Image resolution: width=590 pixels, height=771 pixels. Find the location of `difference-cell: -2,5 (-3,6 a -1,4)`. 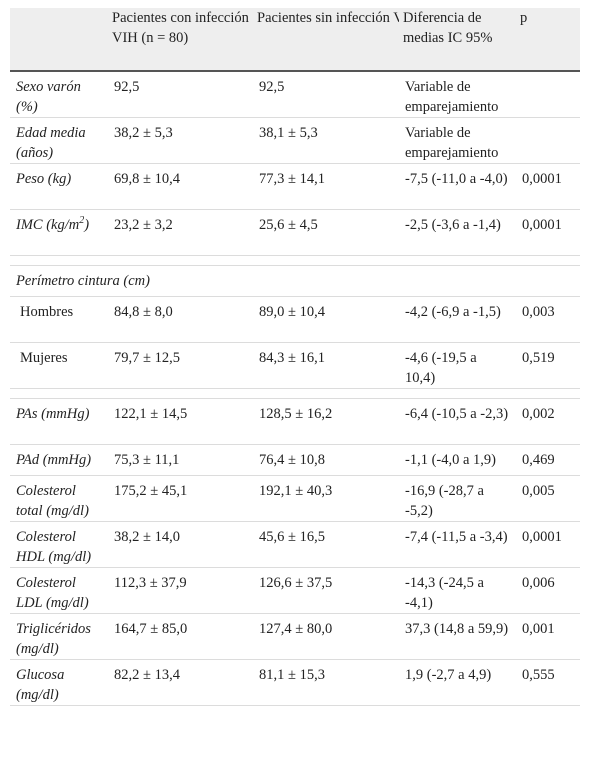

difference-cell: -2,5 (-3,6 a -1,4) is located at coordinates (457, 232).